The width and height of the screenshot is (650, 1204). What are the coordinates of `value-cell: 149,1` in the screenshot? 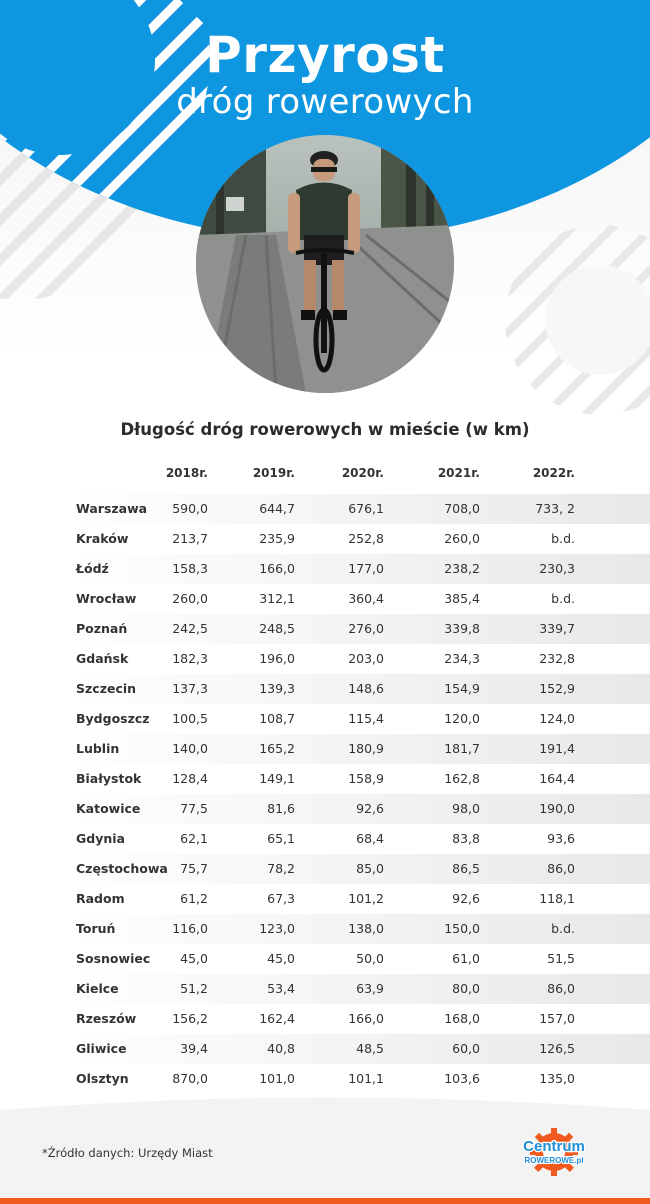 It's located at (277, 778).